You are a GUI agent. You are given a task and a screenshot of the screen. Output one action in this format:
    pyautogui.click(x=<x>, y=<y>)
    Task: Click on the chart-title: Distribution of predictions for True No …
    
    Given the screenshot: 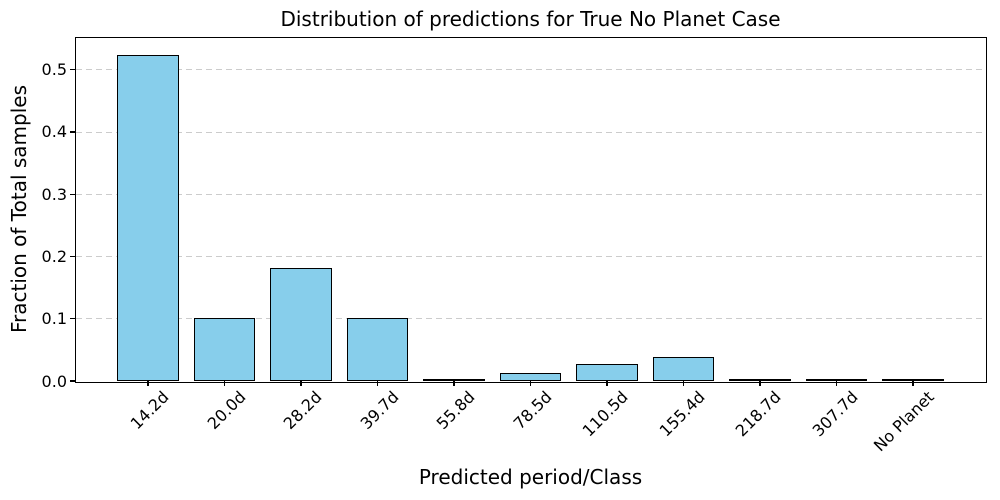 What is the action you would take?
    pyautogui.click(x=530, y=19)
    